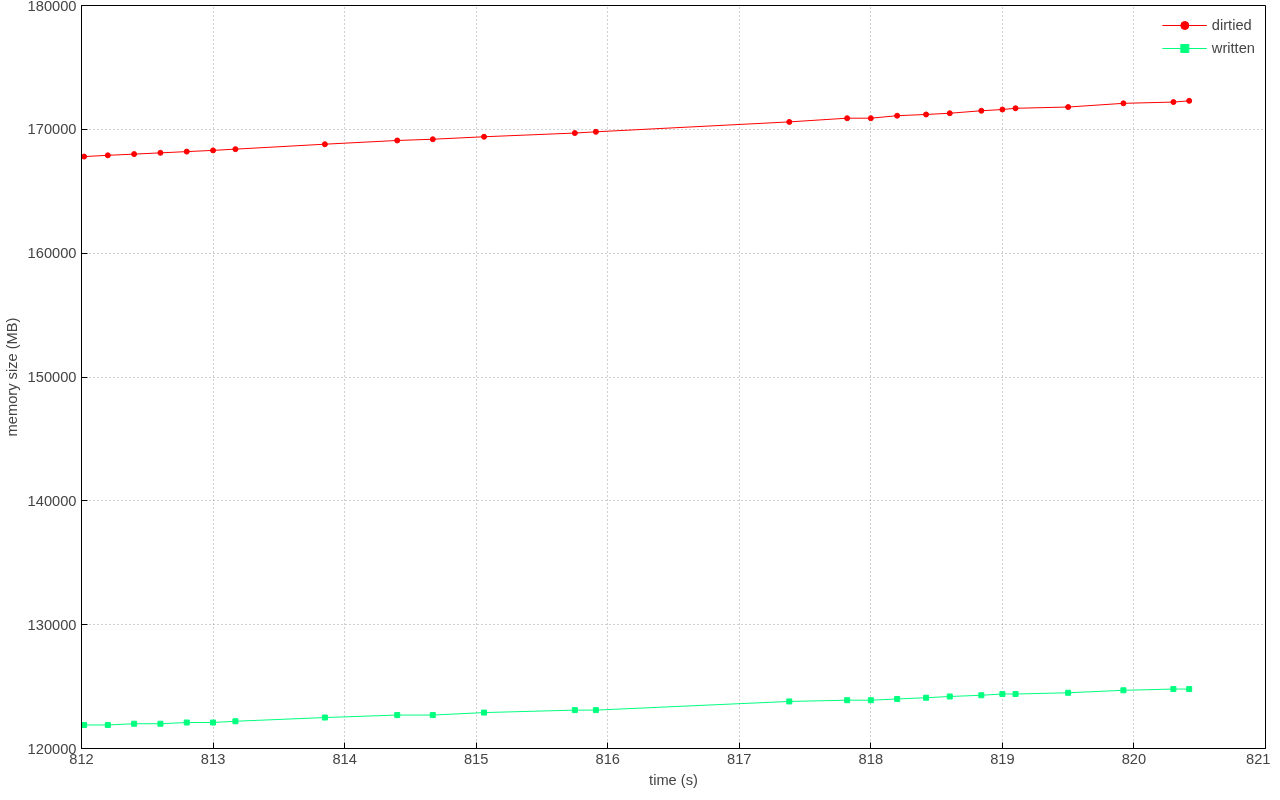  What do you see at coordinates (607, 758) in the screenshot?
I see `x-tick-label: 816` at bounding box center [607, 758].